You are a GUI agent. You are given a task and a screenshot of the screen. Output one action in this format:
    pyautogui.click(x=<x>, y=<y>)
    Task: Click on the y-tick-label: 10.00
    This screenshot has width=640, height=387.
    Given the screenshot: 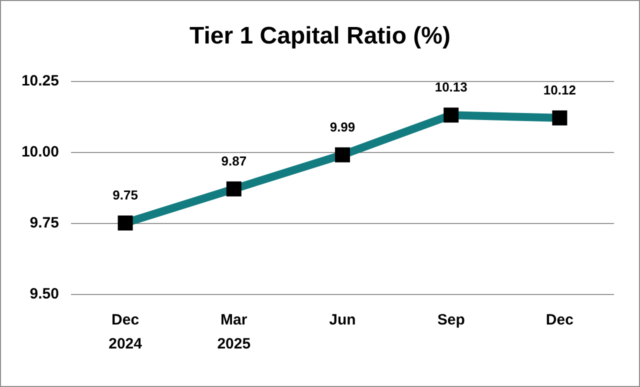 What is the action you would take?
    pyautogui.click(x=40, y=152)
    